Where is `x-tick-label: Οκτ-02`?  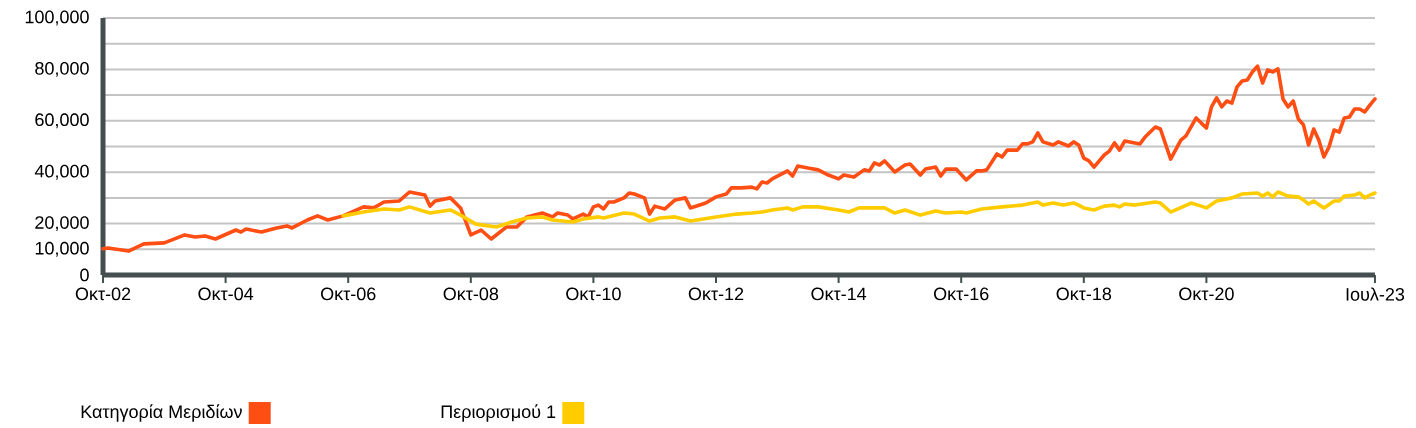 x-tick-label: Οκτ-02 is located at coordinates (103, 294).